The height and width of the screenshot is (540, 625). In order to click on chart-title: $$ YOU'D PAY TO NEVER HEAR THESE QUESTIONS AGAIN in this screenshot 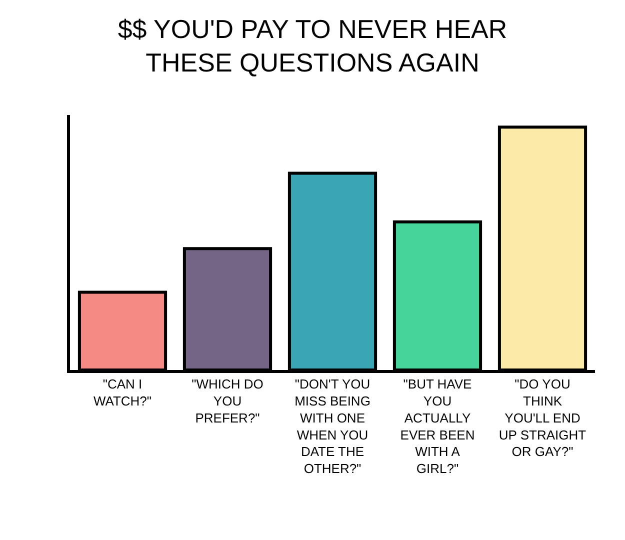, I will do `click(313, 46)`.